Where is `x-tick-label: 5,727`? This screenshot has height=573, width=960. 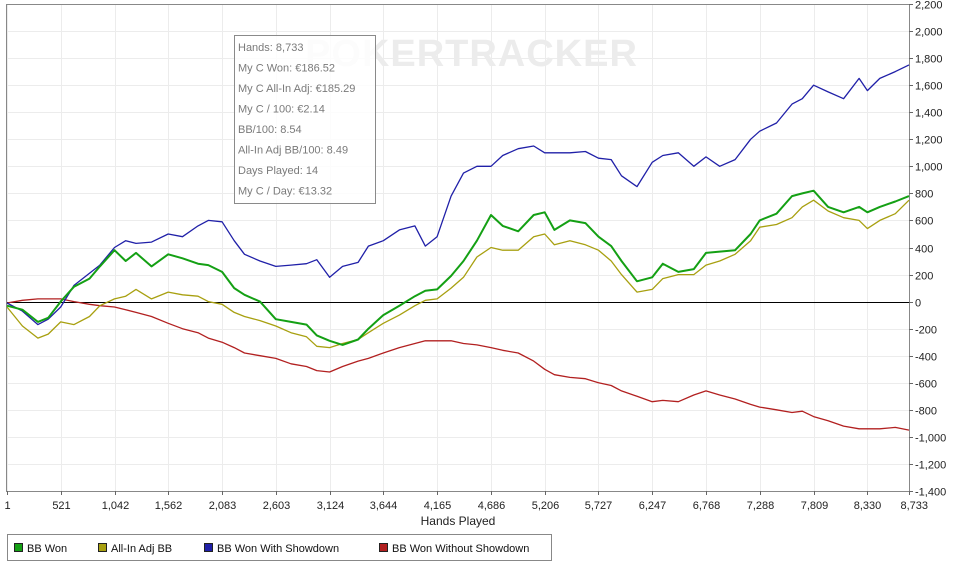
x-tick-label: 5,727 is located at coordinates (599, 506).